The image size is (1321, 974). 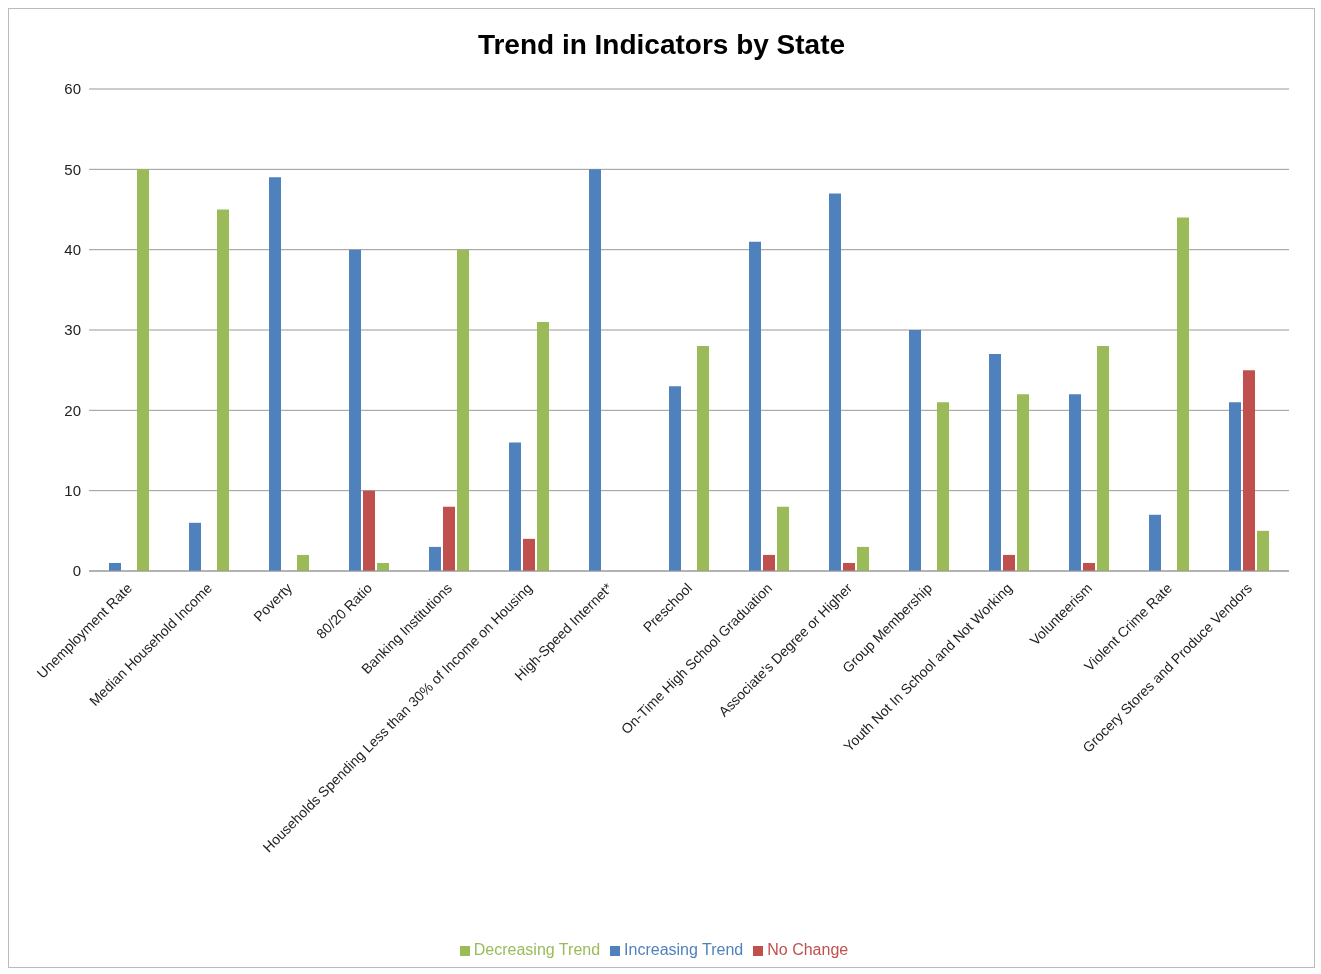 What do you see at coordinates (72, 410) in the screenshot?
I see `y-tick-label: 20` at bounding box center [72, 410].